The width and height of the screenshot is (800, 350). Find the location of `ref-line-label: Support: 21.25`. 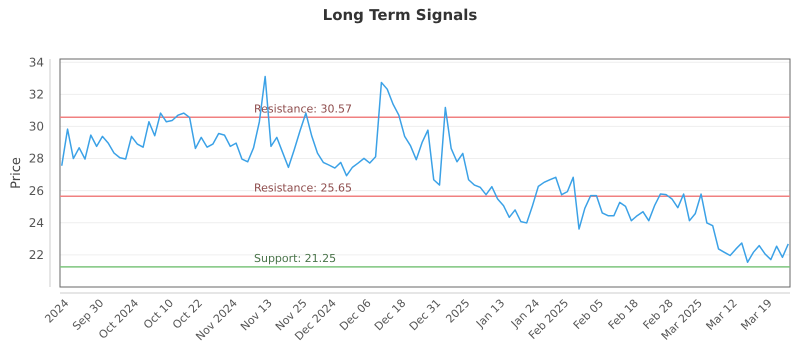

ref-line-label: Support: 21.25 is located at coordinates (295, 258).